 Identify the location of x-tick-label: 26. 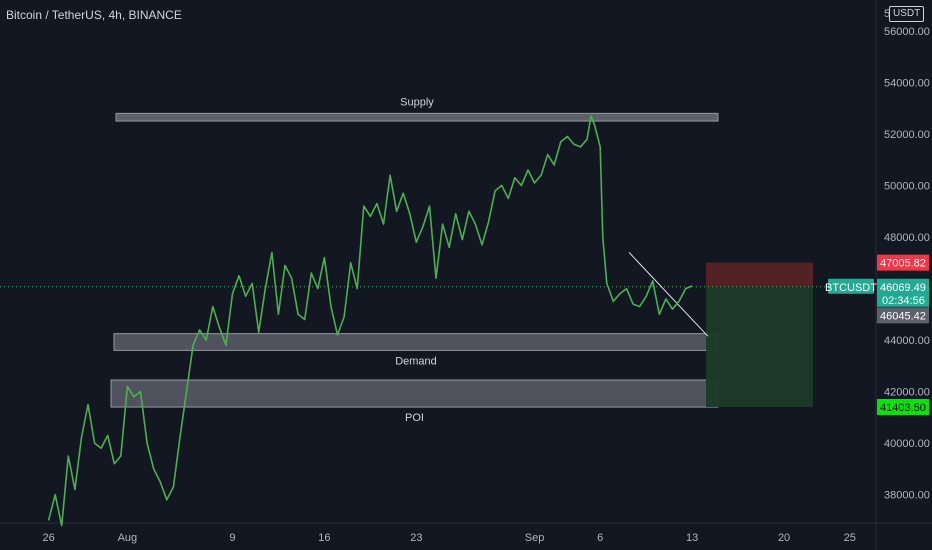
(48, 538).